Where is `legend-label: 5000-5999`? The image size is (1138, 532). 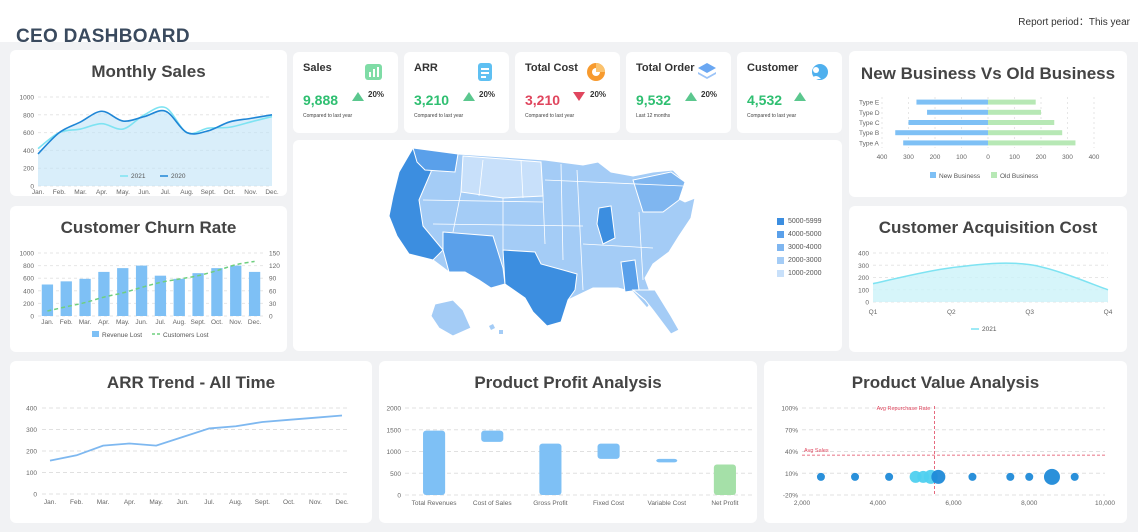 legend-label: 5000-5999 is located at coordinates (805, 221).